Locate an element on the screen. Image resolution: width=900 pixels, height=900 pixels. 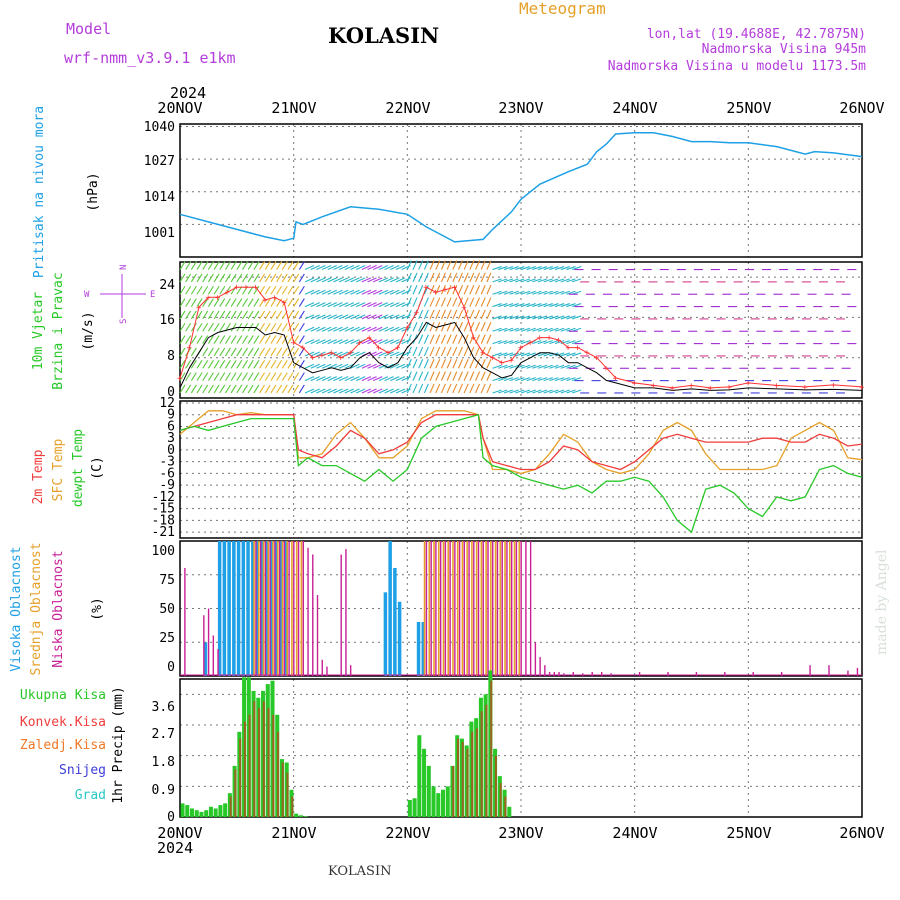
year-top: 2024 is located at coordinates (188, 93).